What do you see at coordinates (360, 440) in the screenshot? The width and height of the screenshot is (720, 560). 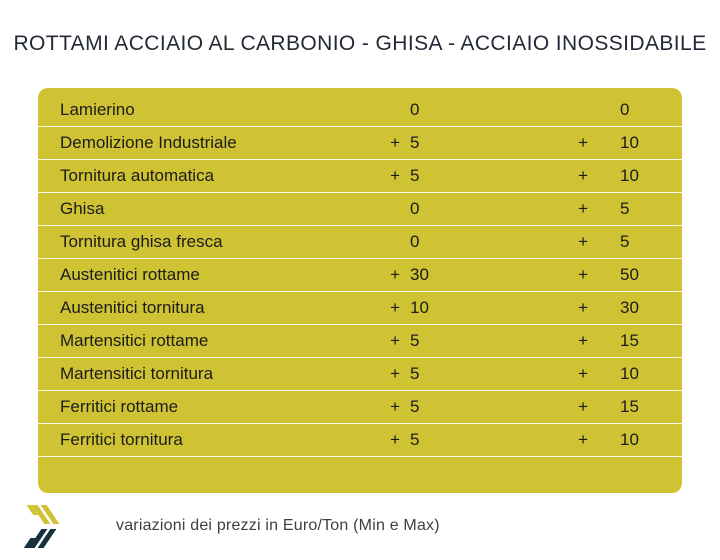 I see `table-row: Ferritici tornitura + 5 + 10` at bounding box center [360, 440].